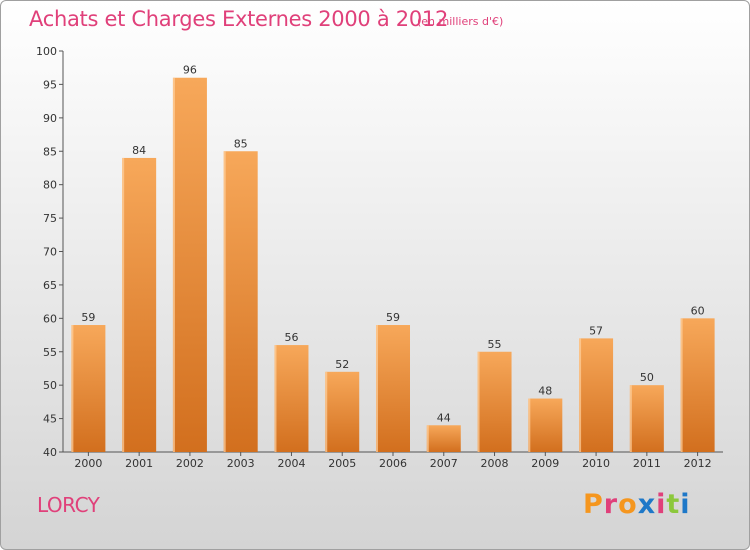 This screenshot has width=750, height=550. I want to click on y-tick-label: 50, so click(50, 385).